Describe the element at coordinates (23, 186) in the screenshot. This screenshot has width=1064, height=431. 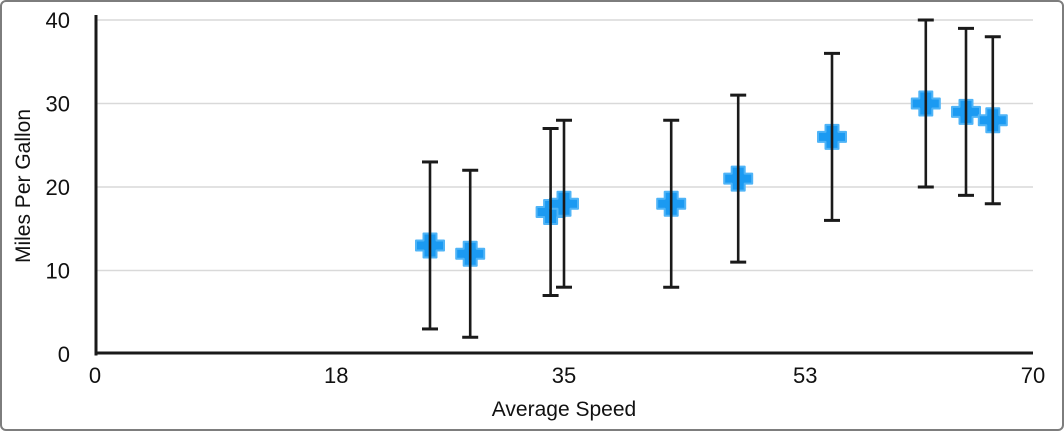
I see `y-axis-title: Miles Per Gallon` at that location.